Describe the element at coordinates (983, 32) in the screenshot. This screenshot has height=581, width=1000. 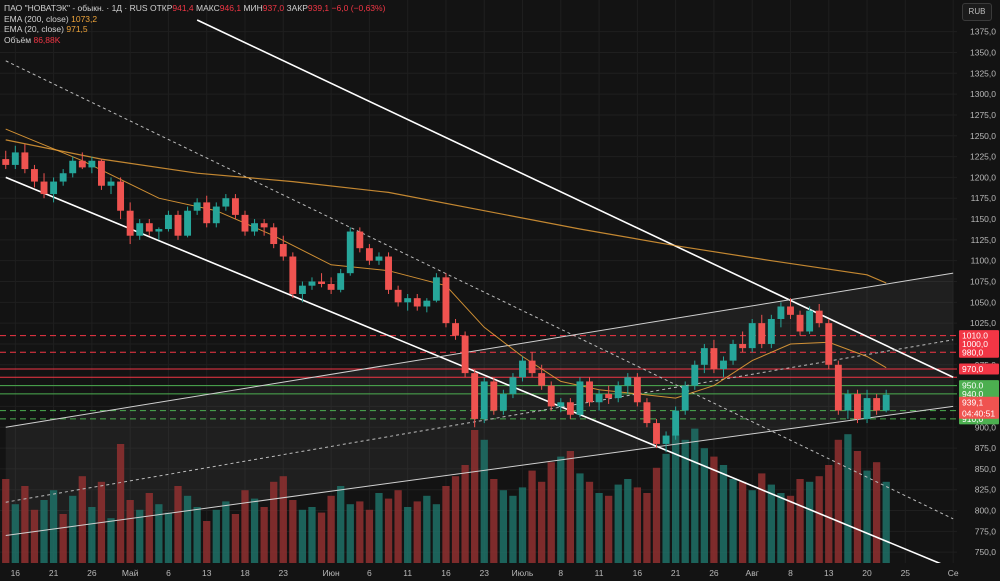
I see `price-tick-label: 1375,0` at that location.